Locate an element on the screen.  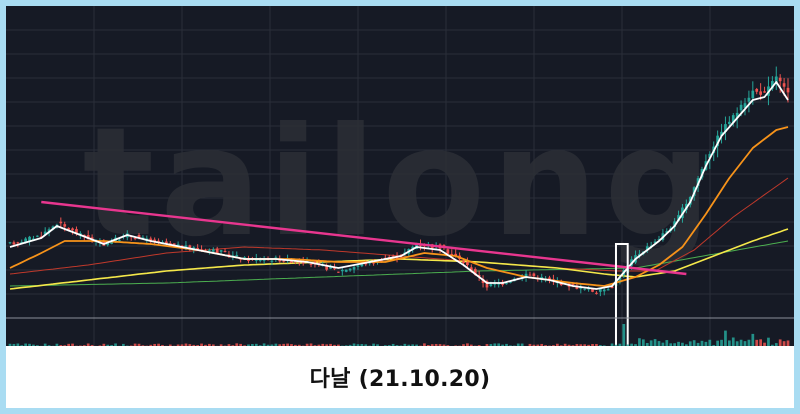
volume-bars is located at coordinates (399, 335).